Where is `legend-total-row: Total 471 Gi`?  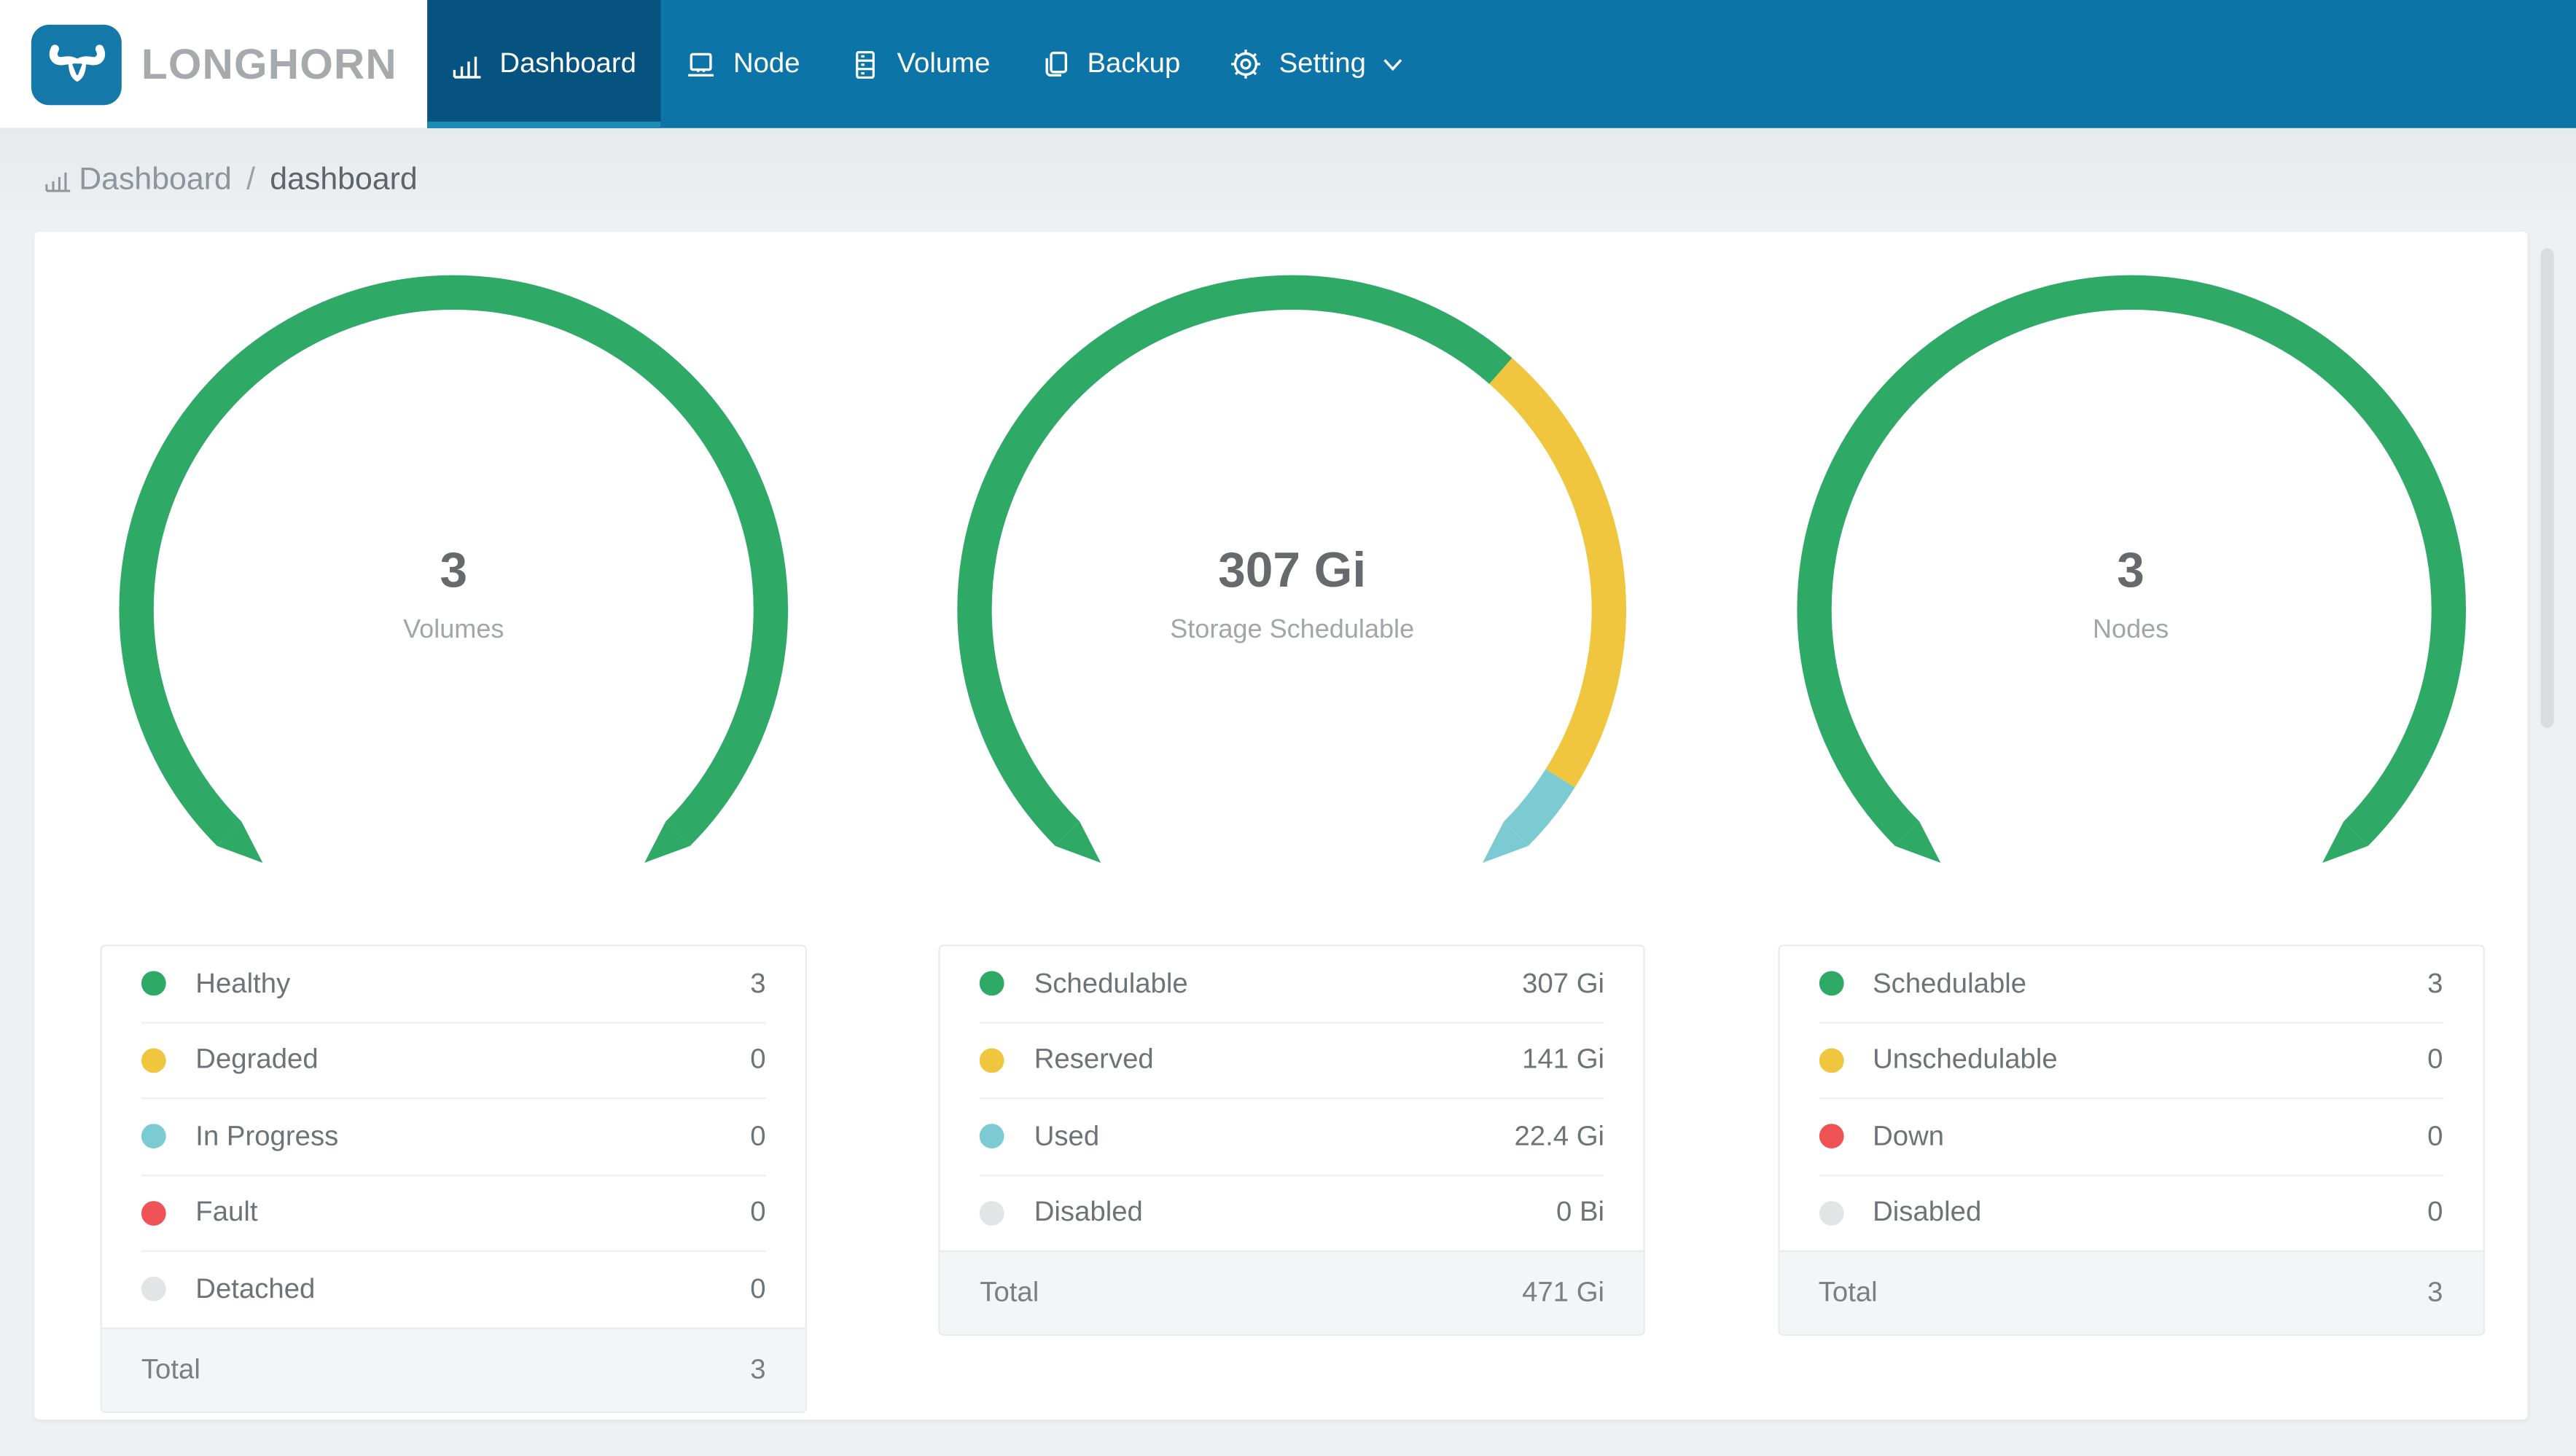
legend-total-row: Total 471 Gi is located at coordinates (1292, 1292).